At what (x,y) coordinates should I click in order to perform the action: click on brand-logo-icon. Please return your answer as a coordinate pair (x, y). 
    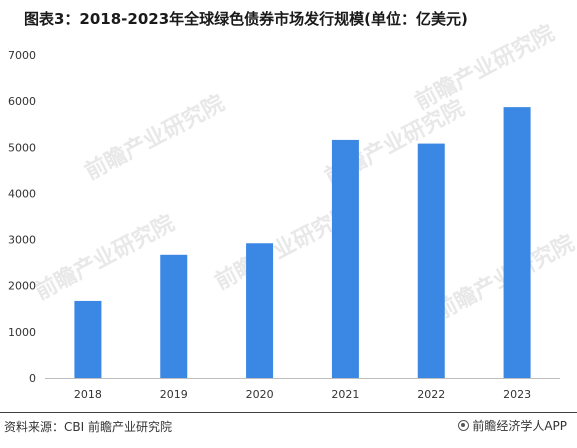
    Looking at the image, I should click on (464, 425).